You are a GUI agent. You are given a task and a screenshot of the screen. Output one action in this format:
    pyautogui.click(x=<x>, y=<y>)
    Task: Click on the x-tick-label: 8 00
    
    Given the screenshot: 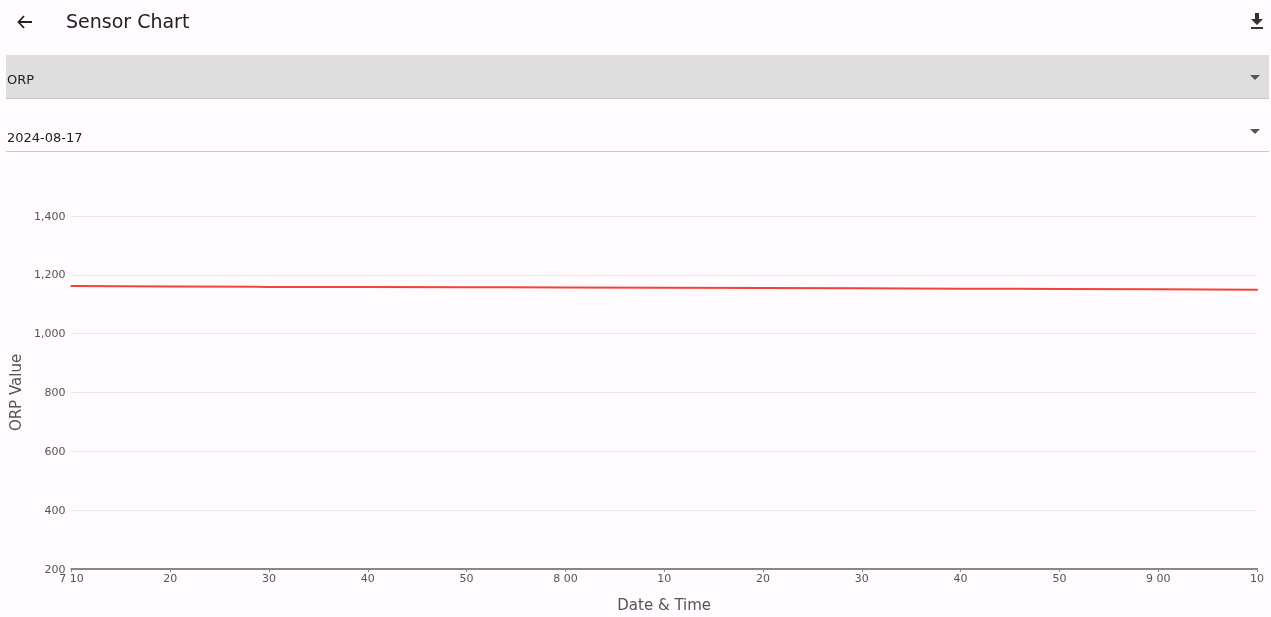 What is the action you would take?
    pyautogui.click(x=565, y=578)
    